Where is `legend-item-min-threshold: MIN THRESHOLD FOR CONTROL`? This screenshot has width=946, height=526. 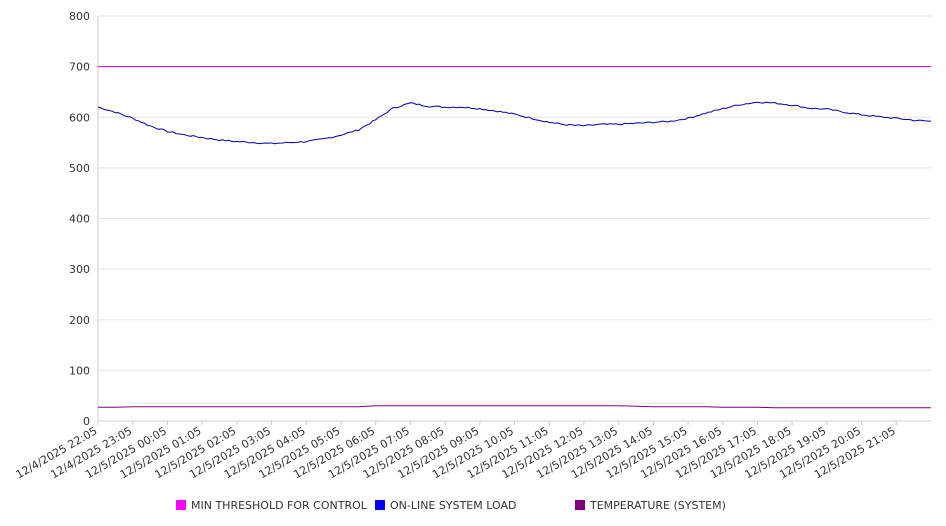
legend-item-min-threshold: MIN THRESHOLD FOR CONTROL is located at coordinates (271, 505).